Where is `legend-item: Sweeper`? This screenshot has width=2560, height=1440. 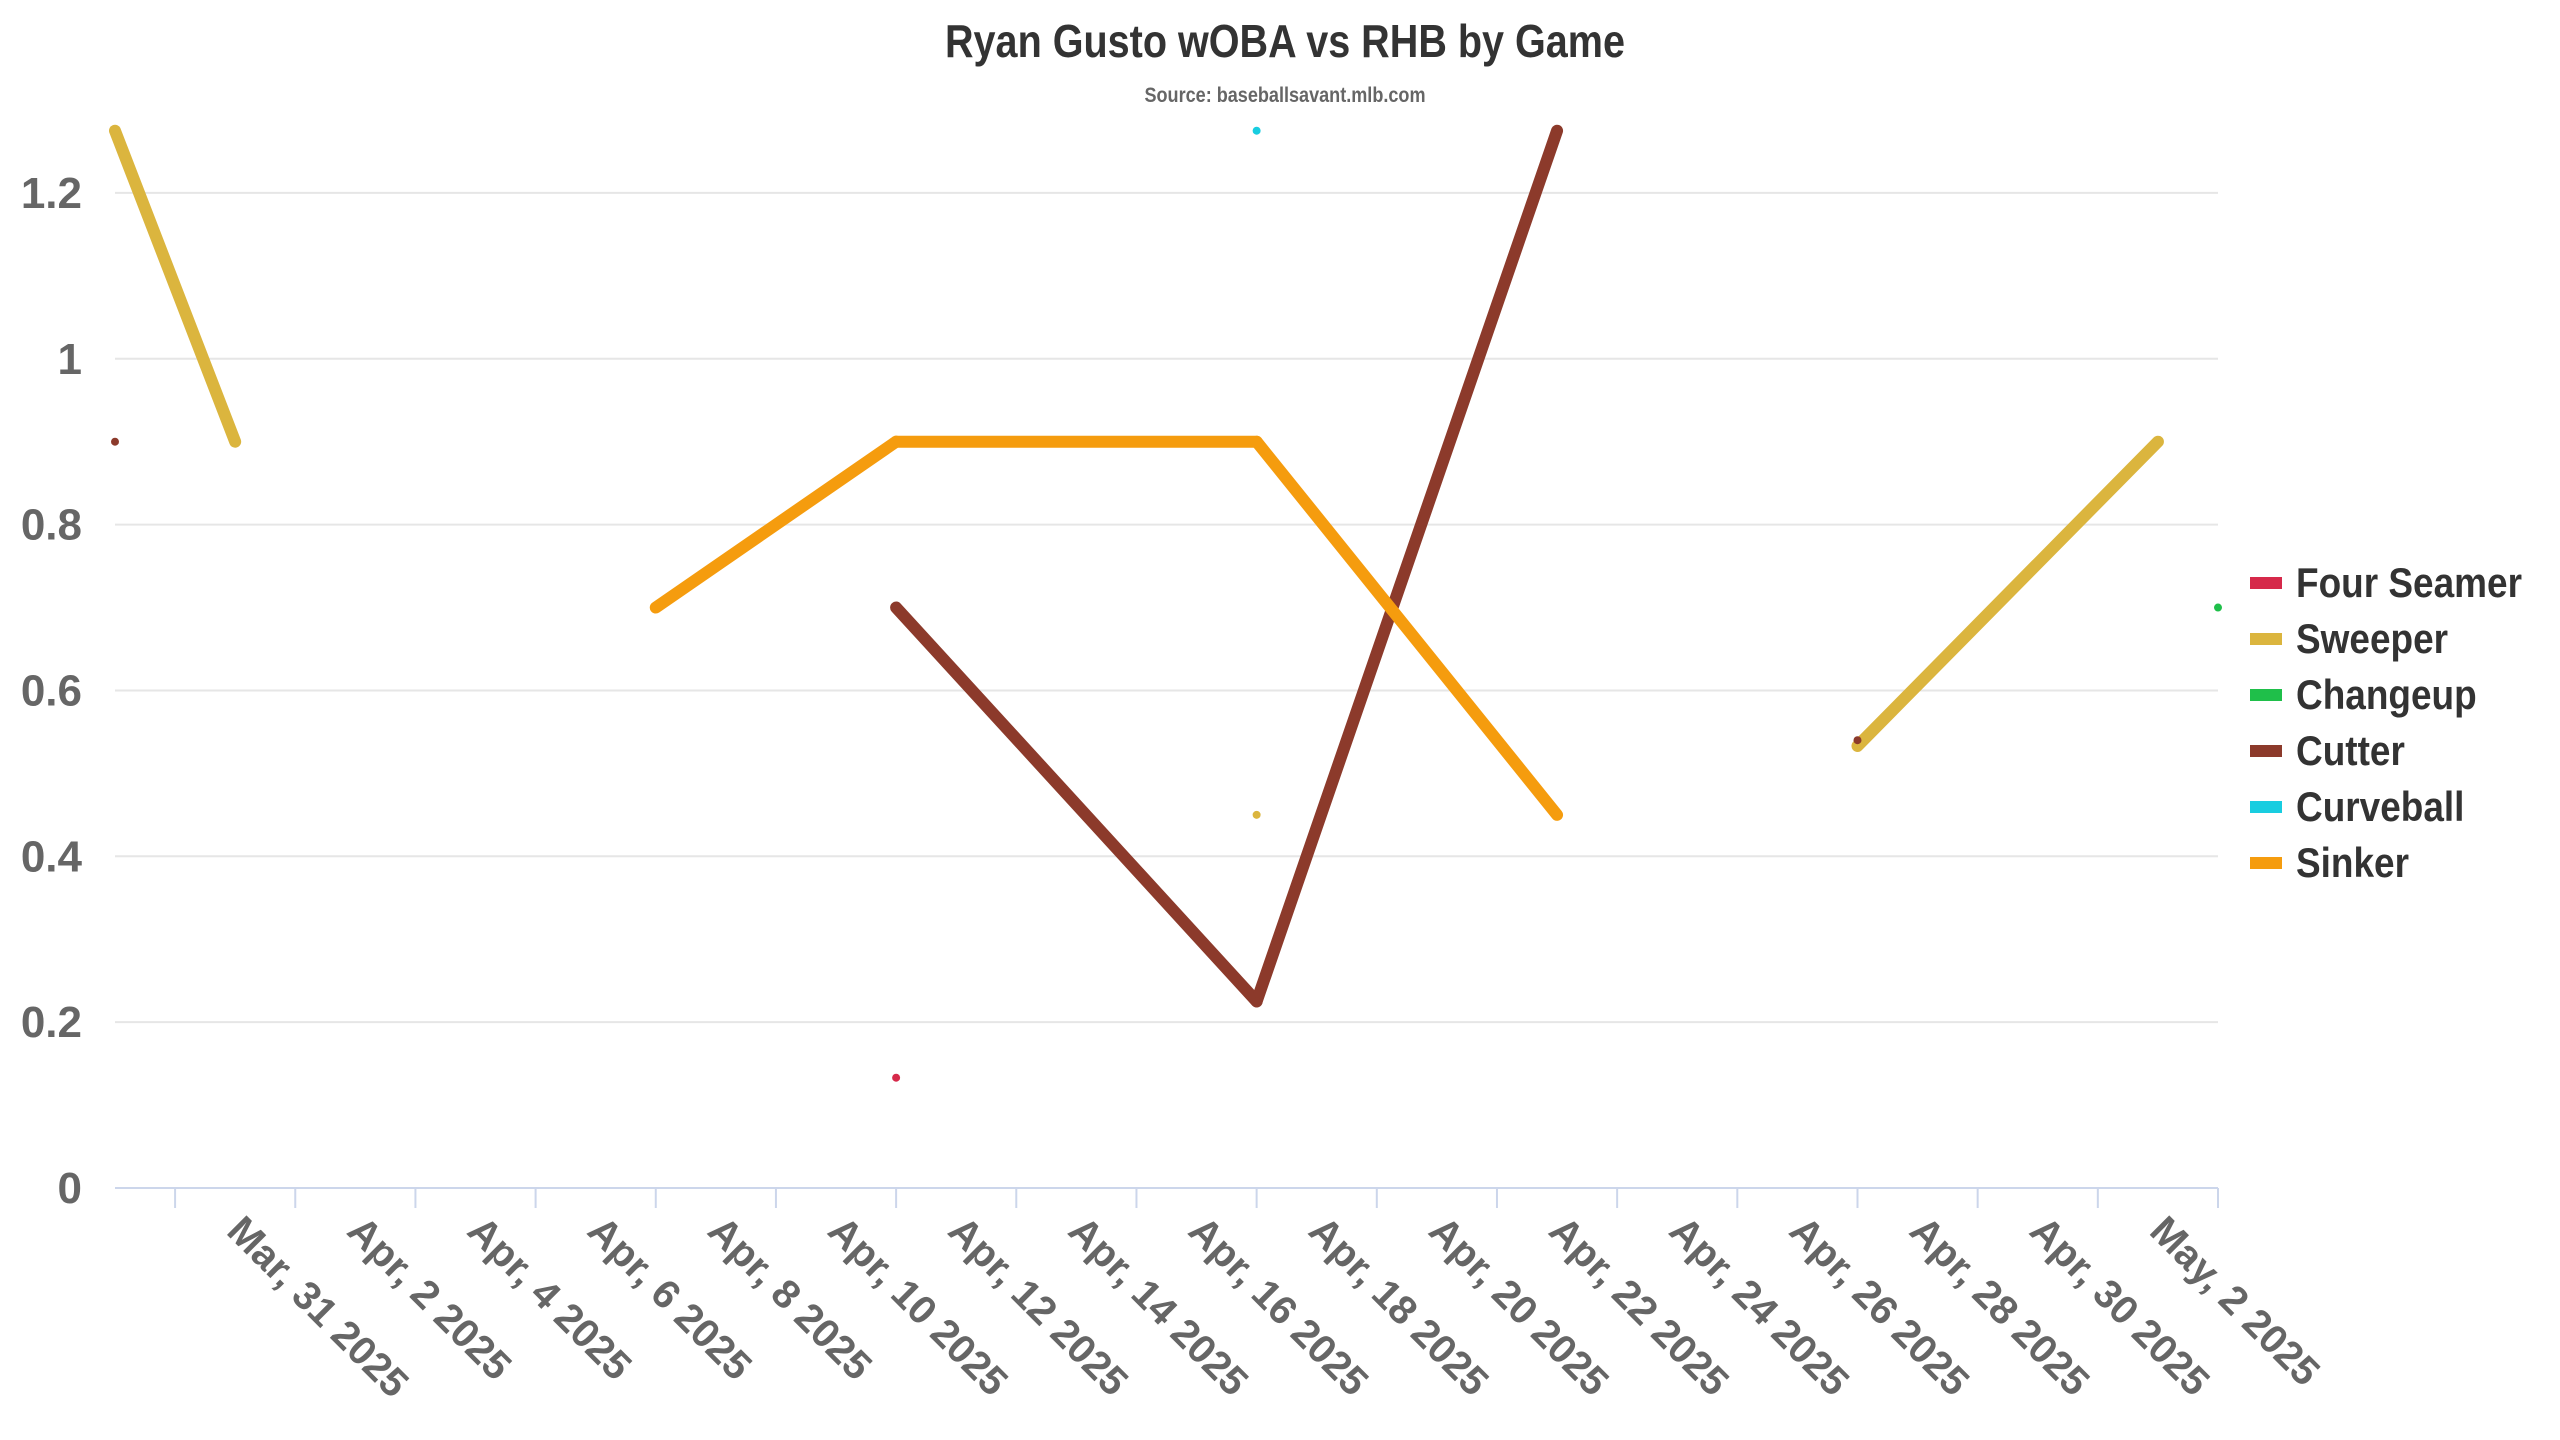 legend-item: Sweeper is located at coordinates (2401, 639).